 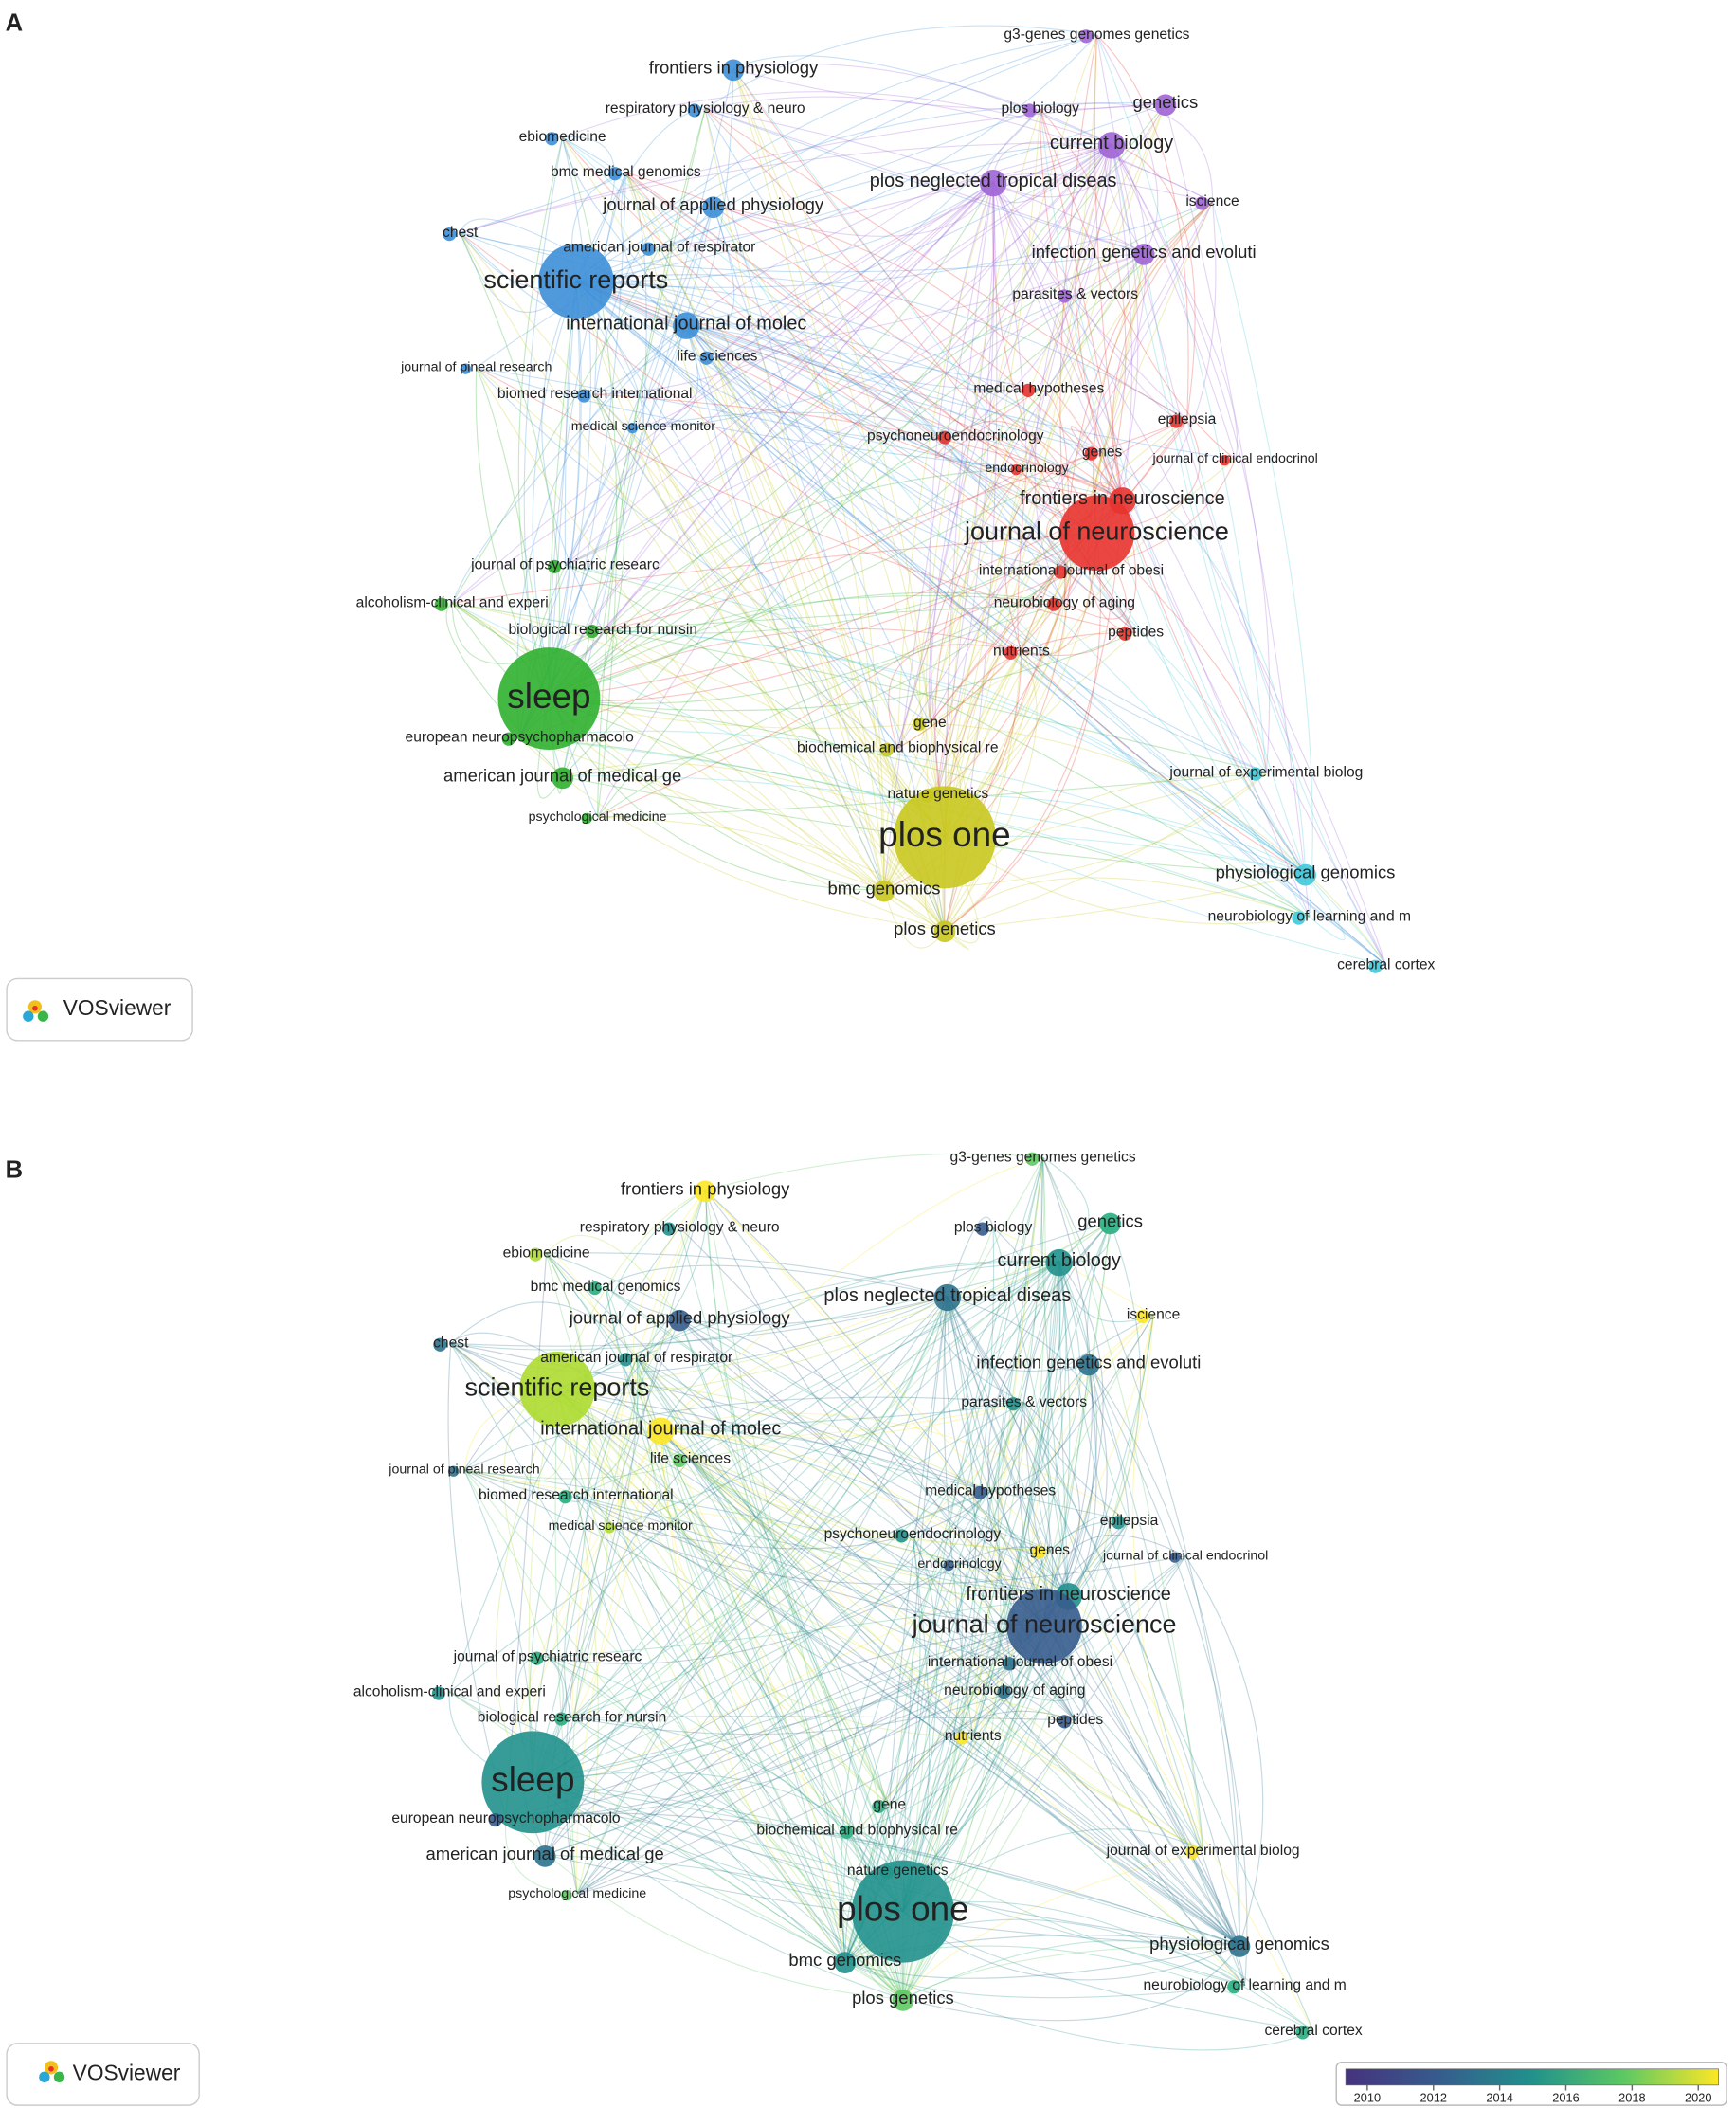 What do you see at coordinates (117, 1007) in the screenshot?
I see `logo-text: VOSviewer` at bounding box center [117, 1007].